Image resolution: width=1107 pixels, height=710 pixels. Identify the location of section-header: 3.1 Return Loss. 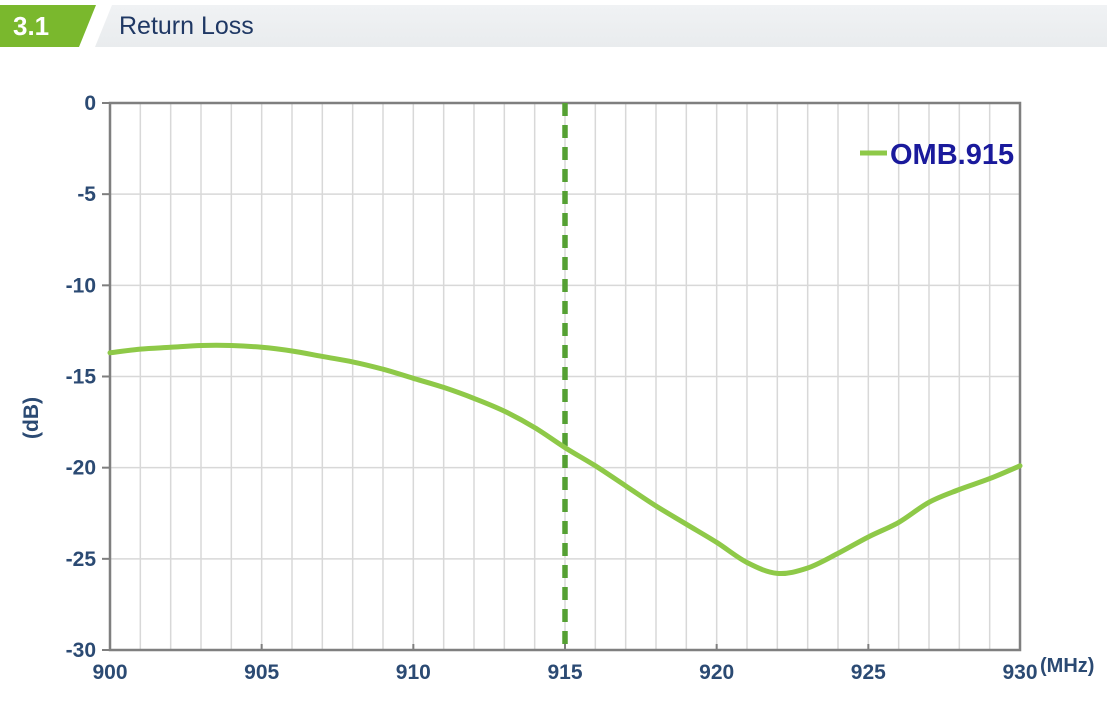
(553, 26).